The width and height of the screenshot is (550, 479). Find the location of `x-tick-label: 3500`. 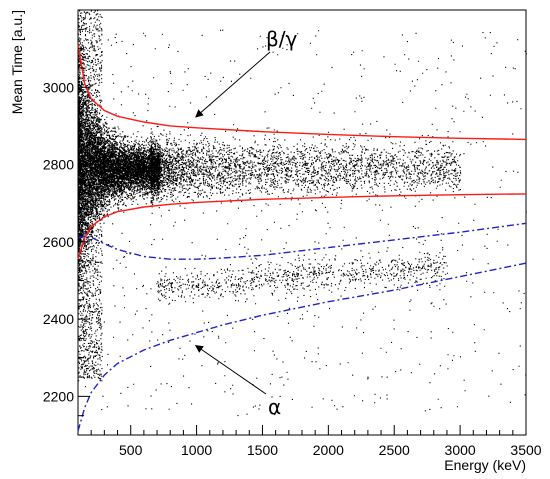

x-tick-label: 3500 is located at coordinates (525, 450).